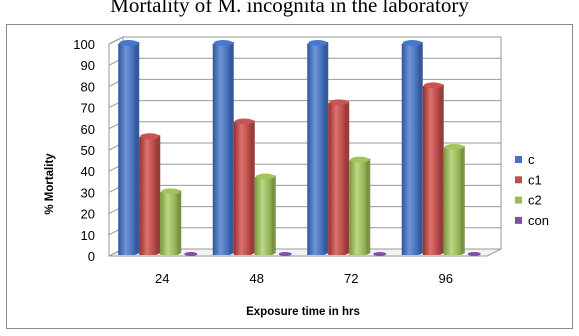 The height and width of the screenshot is (336, 579). I want to click on legend-label-c2: c2, so click(535, 200).